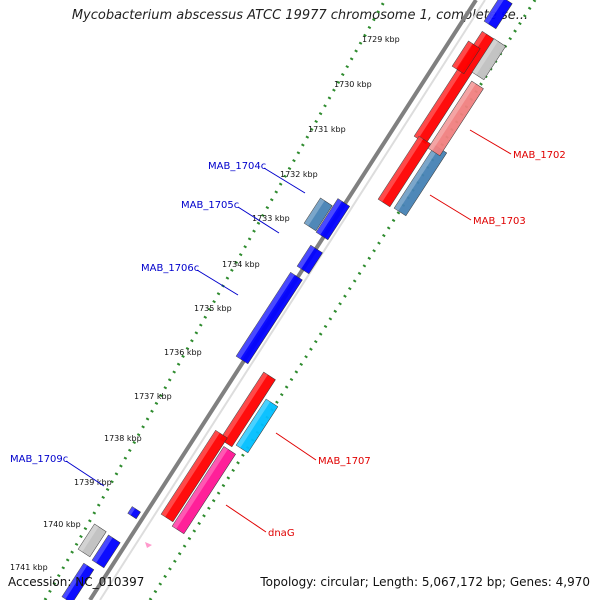  I want to click on mab-1704c-block, so click(318, 214).